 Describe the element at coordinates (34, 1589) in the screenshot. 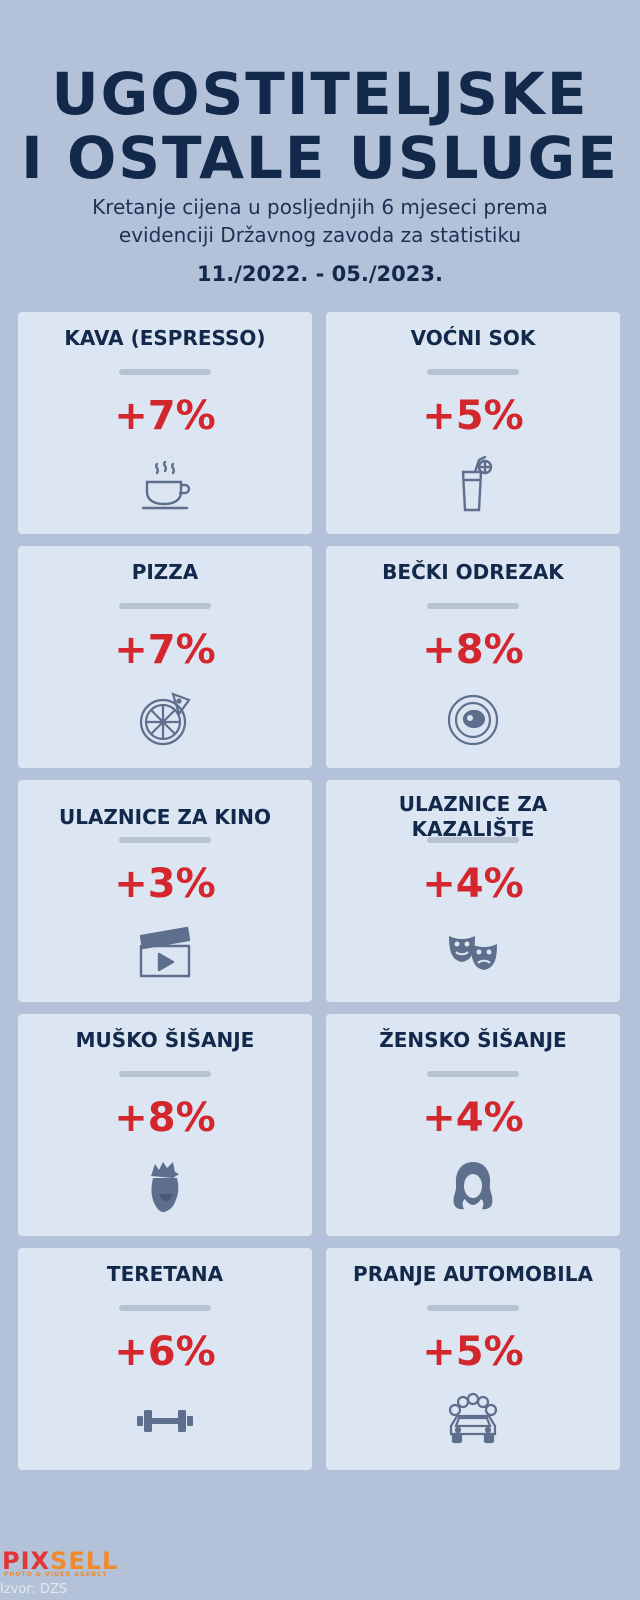

I see `source-label: Izvor: DZS` at that location.